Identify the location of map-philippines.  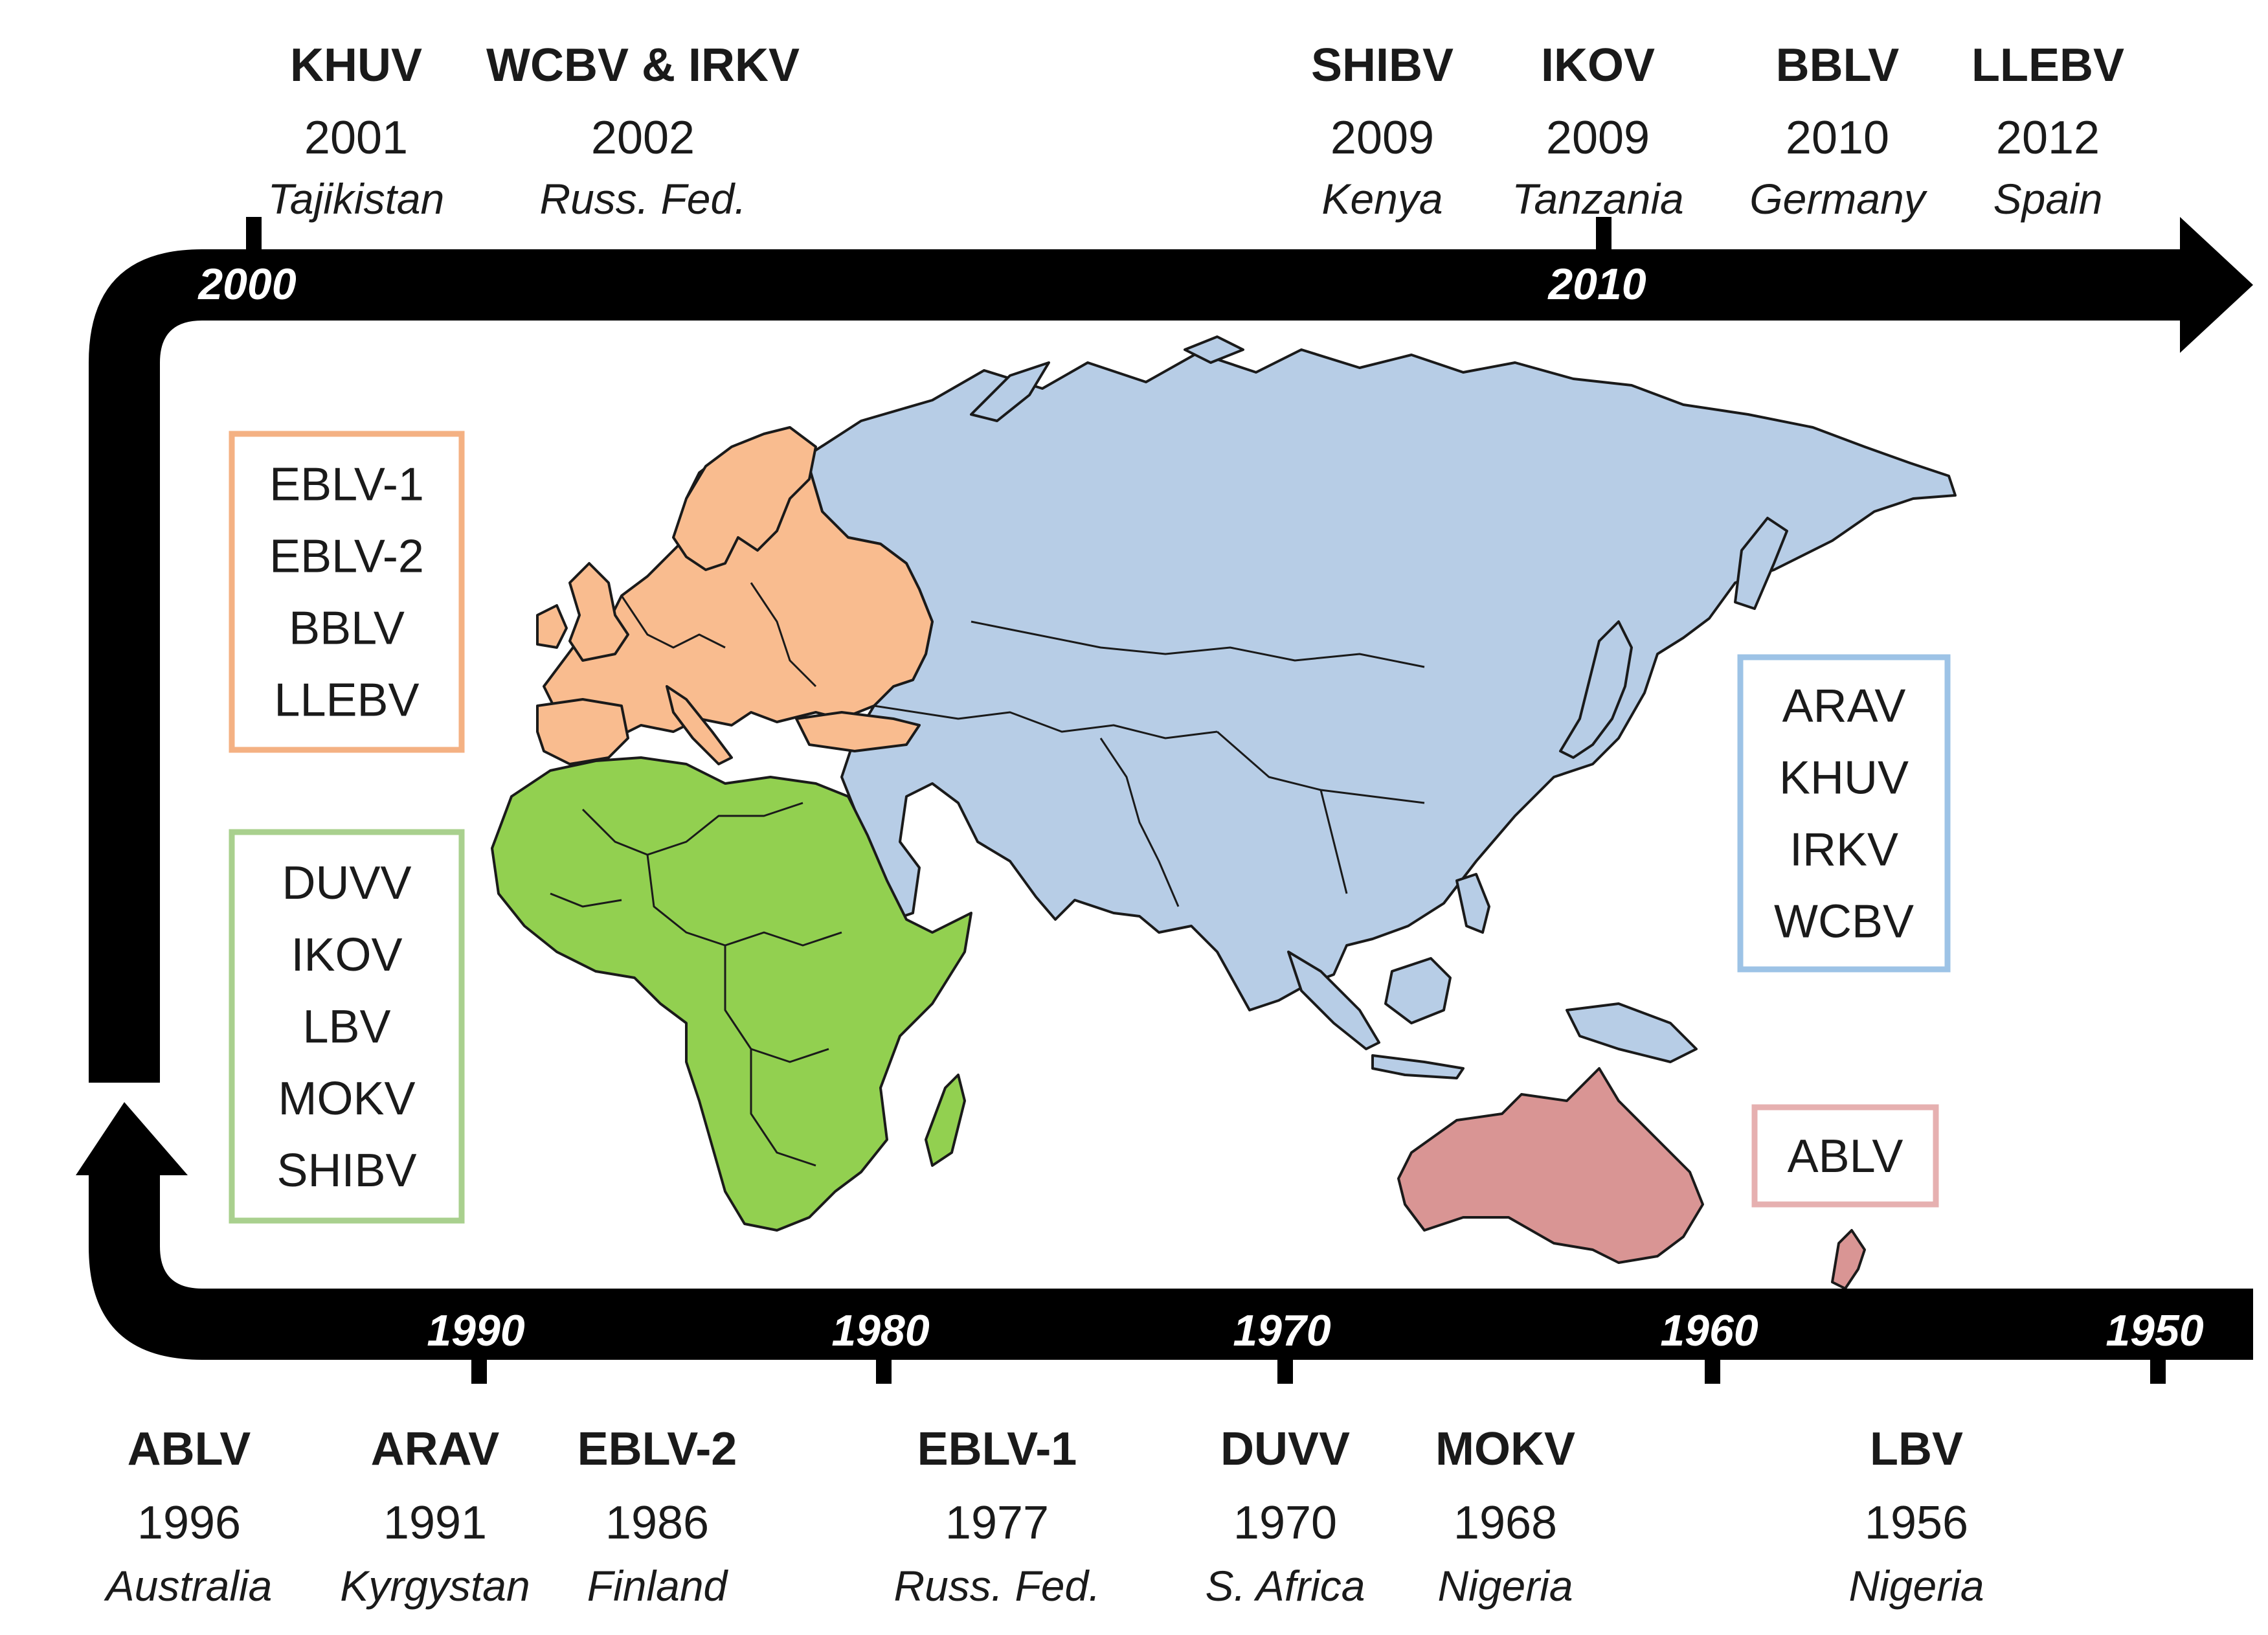
(1472, 903).